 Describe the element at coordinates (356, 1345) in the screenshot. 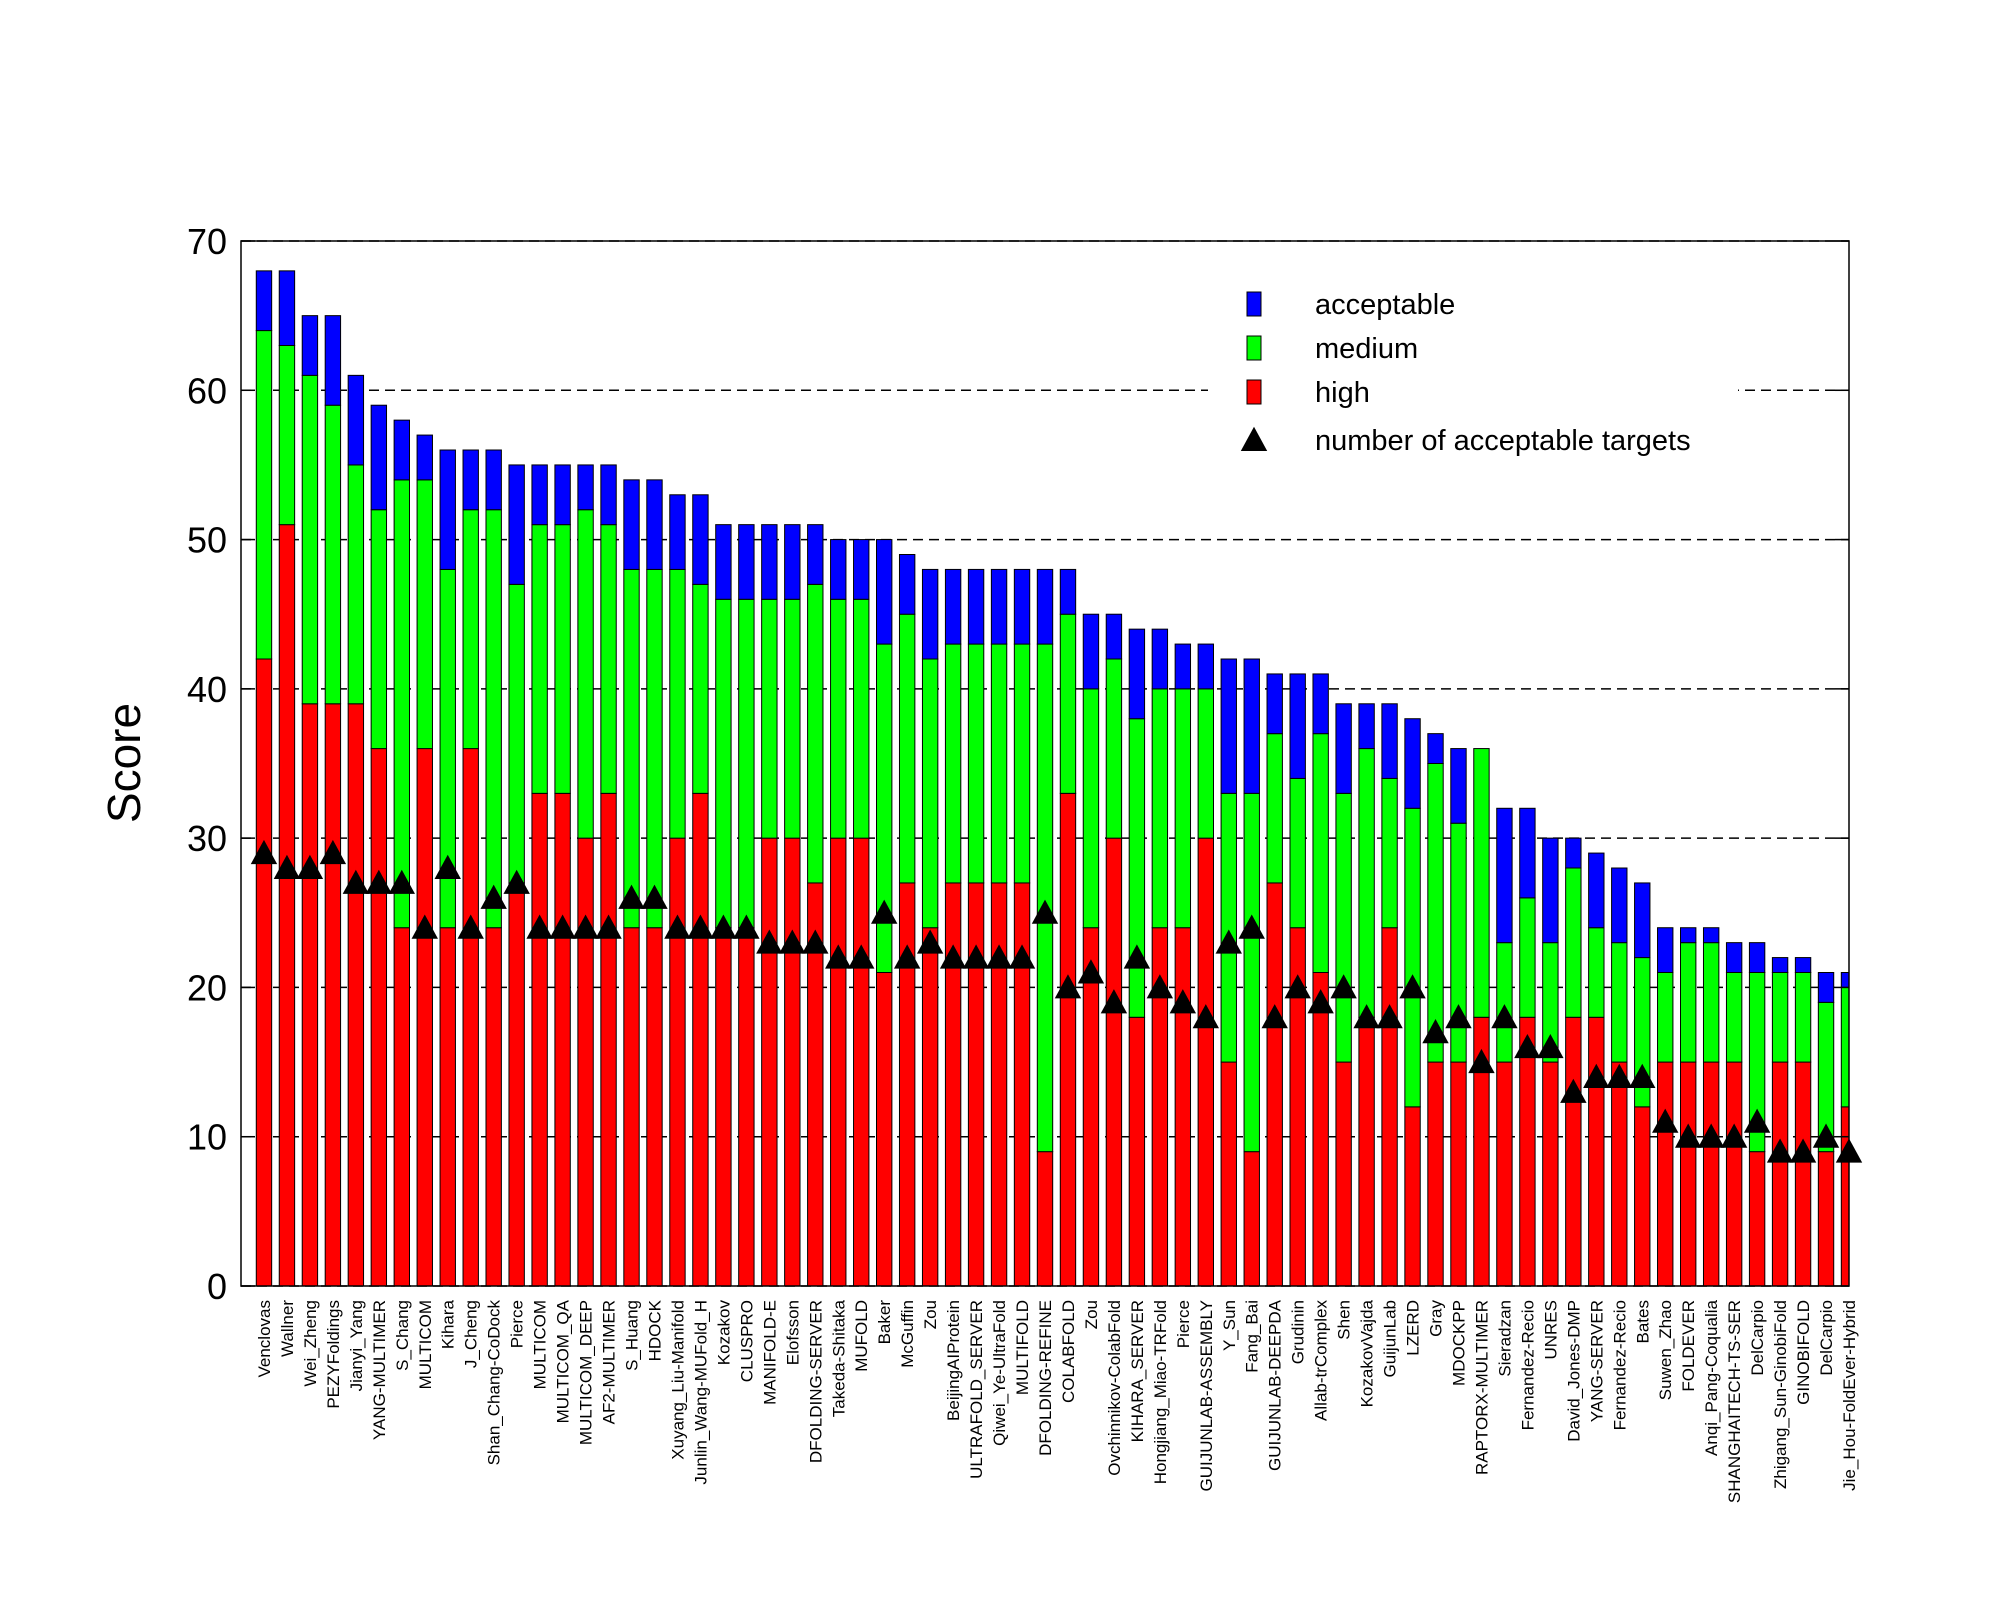

I see `x-tick-label: Jianyi_Yang` at that location.